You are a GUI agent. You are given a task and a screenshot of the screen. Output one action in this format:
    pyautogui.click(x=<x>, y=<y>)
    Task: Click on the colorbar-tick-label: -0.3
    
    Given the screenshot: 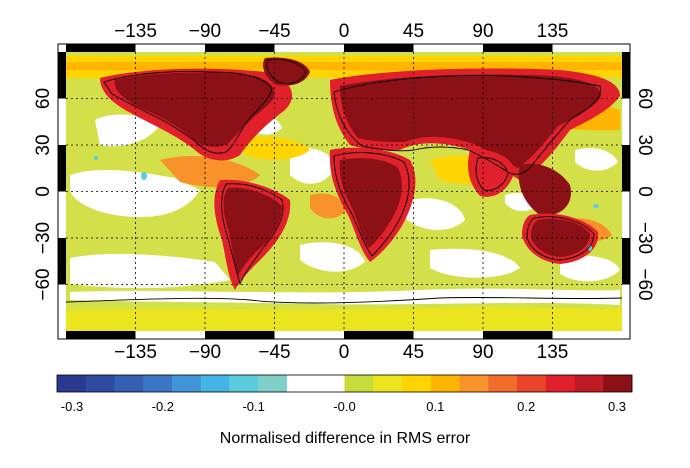 What is the action you would take?
    pyautogui.click(x=72, y=406)
    